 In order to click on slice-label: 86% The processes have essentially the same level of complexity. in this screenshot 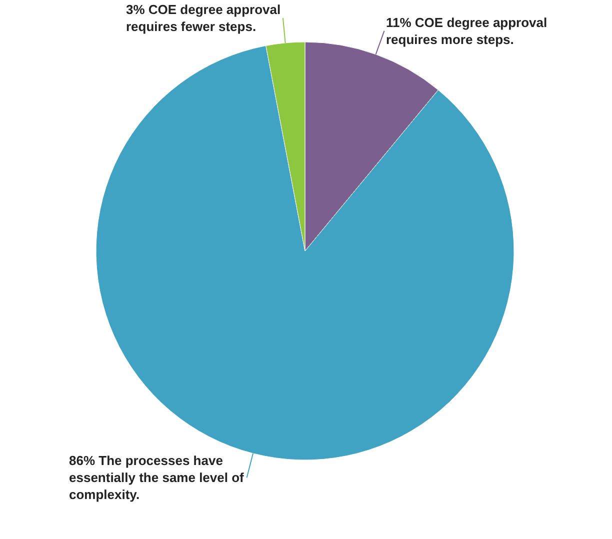, I will do `click(157, 477)`.